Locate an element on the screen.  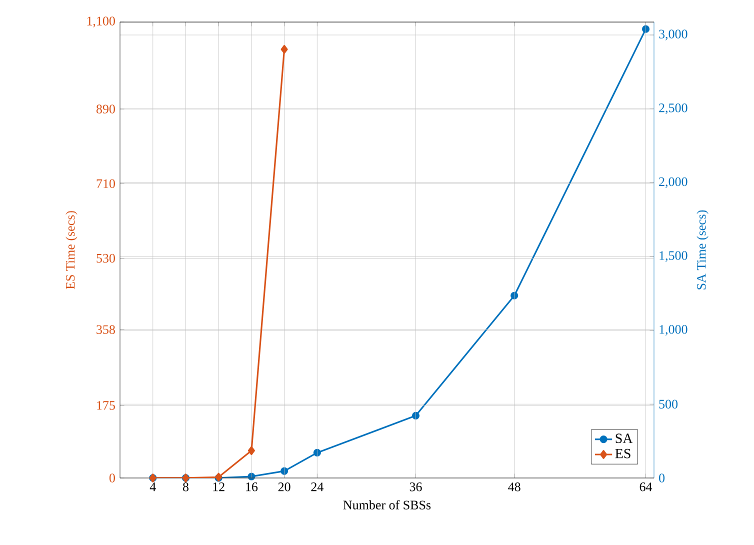
y-tick-label: 710 is located at coordinates (105, 183).